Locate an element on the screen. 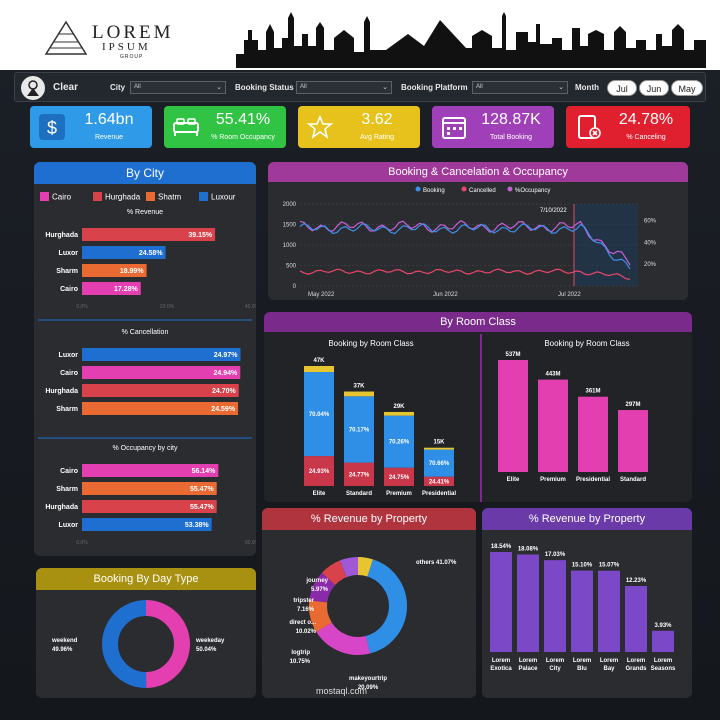 The width and height of the screenshot is (720, 720). bar-total-label: 15K is located at coordinates (439, 443).